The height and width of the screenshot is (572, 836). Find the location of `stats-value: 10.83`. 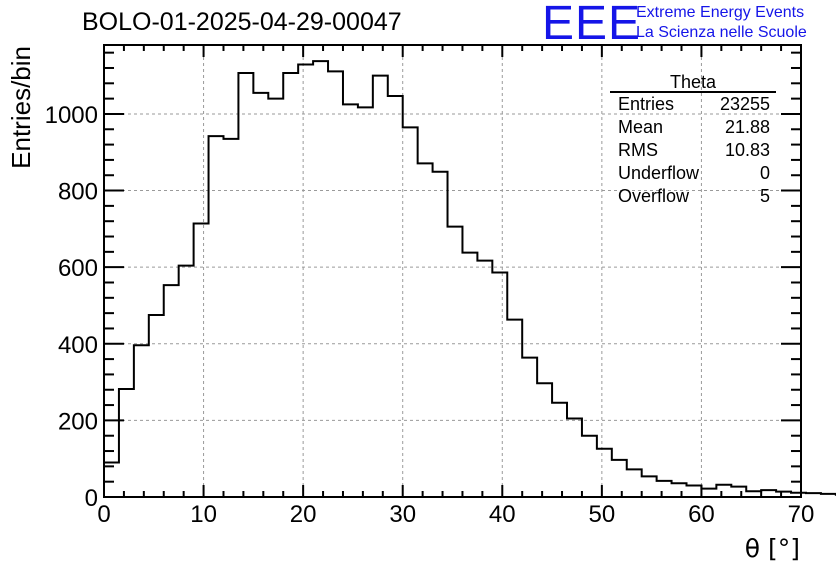

stats-value: 10.83 is located at coordinates (747, 150).